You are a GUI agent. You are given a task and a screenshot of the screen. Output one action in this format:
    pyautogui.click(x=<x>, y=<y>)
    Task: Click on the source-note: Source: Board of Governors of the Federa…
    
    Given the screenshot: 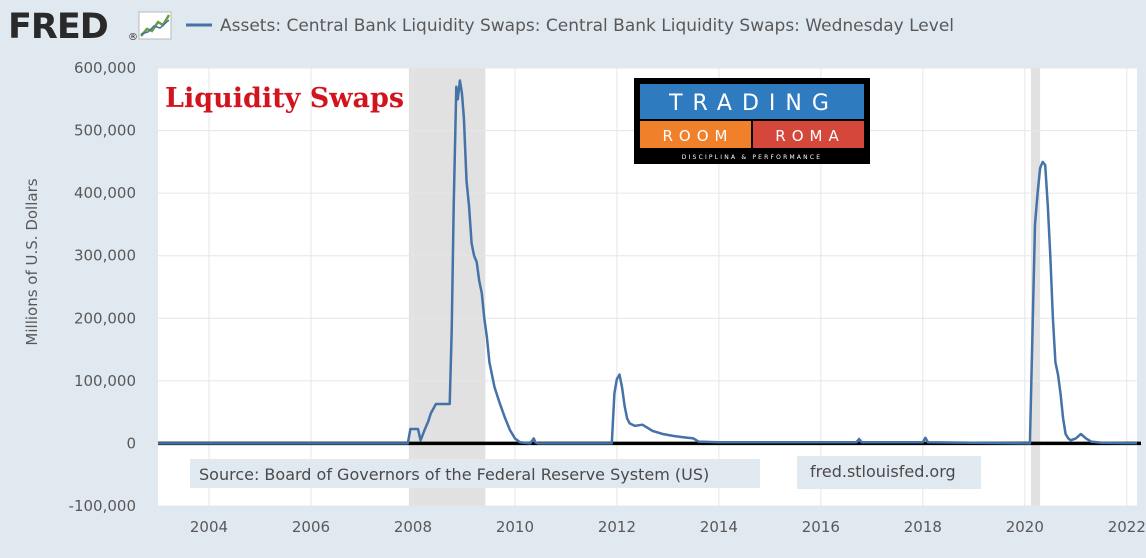 What is the action you would take?
    pyautogui.click(x=475, y=473)
    